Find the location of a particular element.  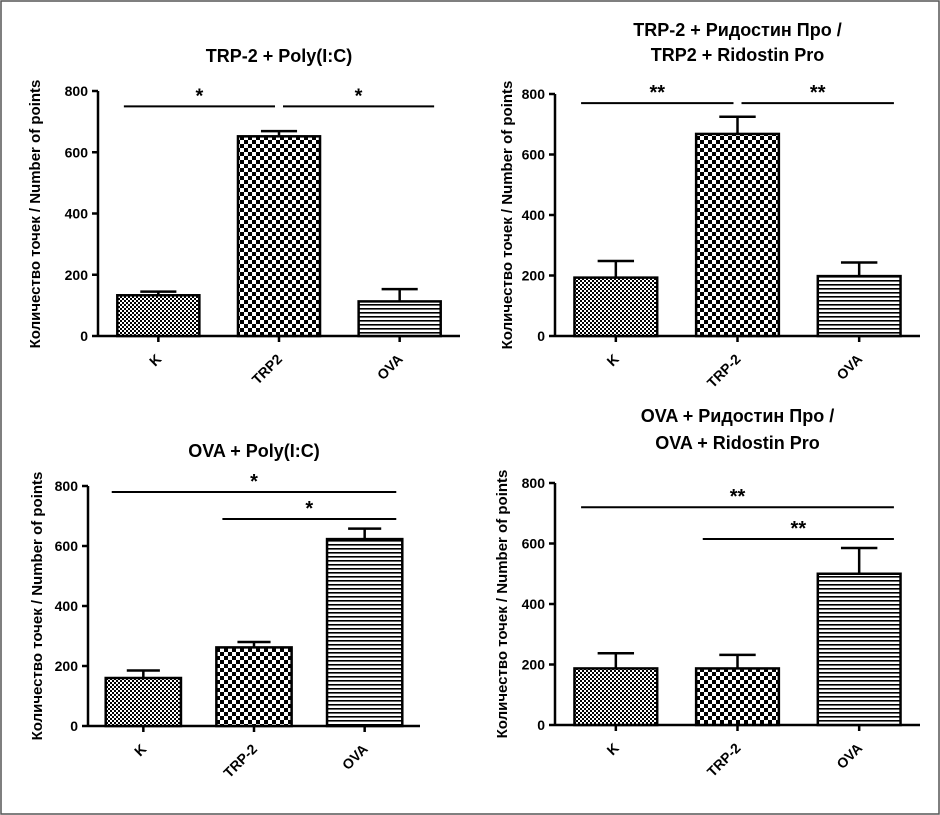

chart-title: TRP-2 + Poly(I:C) is located at coordinates (279, 56).